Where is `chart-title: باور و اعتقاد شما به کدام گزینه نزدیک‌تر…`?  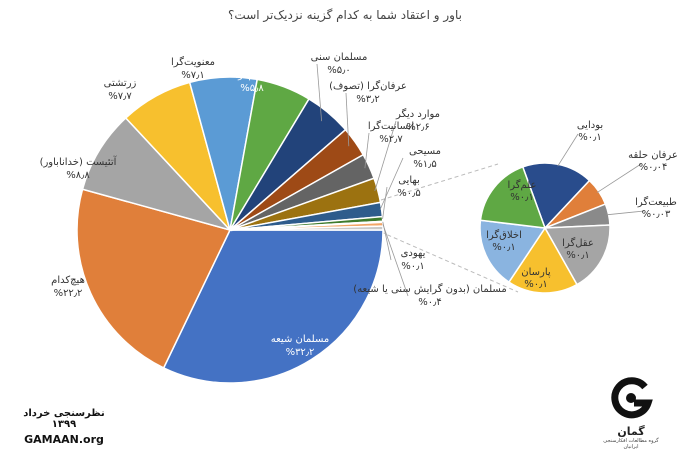
chart-title: باور و اعتقاد شما به کدام گزینه نزدیک‌تر… is located at coordinates (345, 15).